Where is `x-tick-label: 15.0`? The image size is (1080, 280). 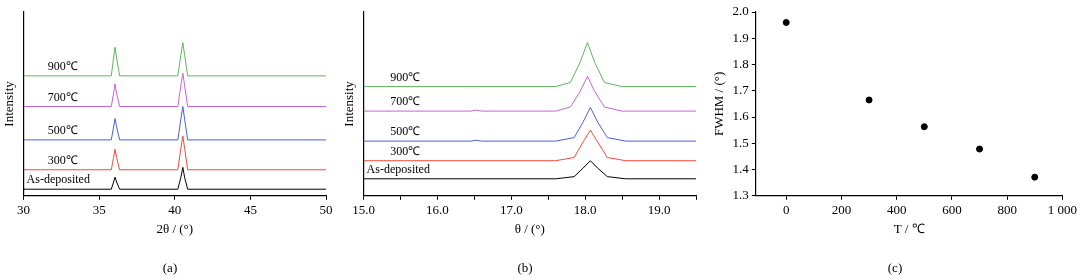 x-tick-label: 15.0 is located at coordinates (363, 210).